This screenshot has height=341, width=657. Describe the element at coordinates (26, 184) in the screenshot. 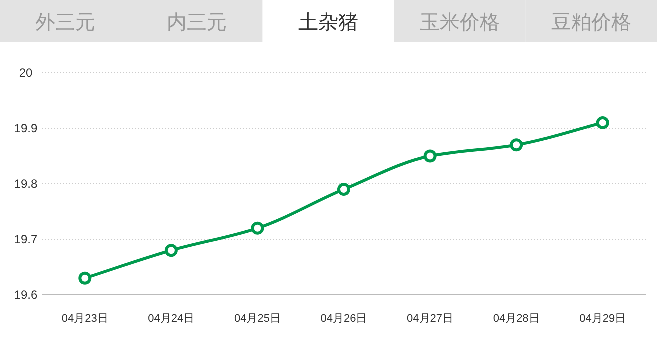

I see `y-tick-label: 19.8` at that location.